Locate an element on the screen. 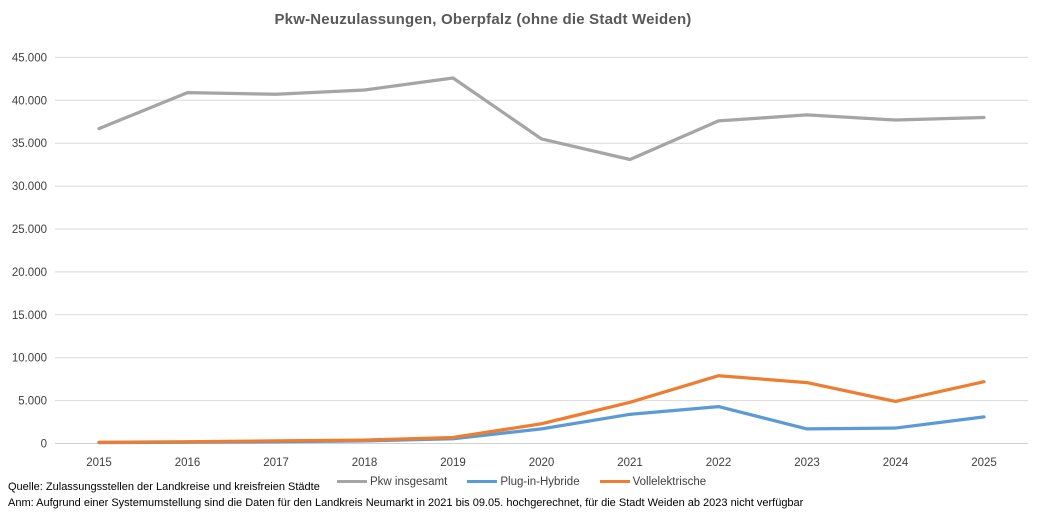  x-tick-label: 2016 is located at coordinates (188, 463).